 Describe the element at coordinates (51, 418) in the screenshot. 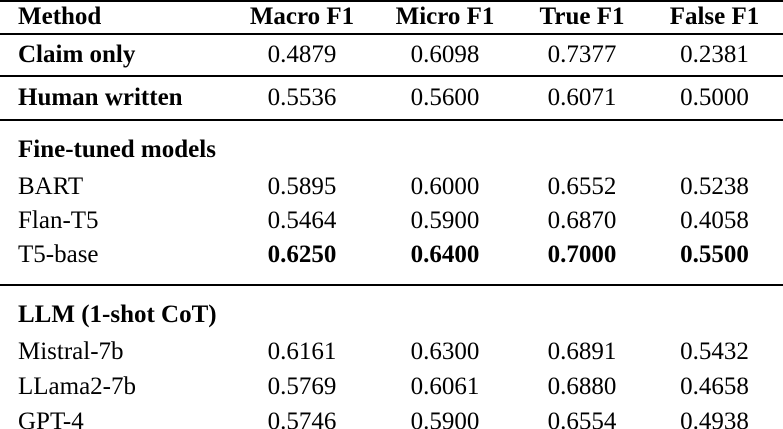

I see `method-cell: GPT-4` at that location.